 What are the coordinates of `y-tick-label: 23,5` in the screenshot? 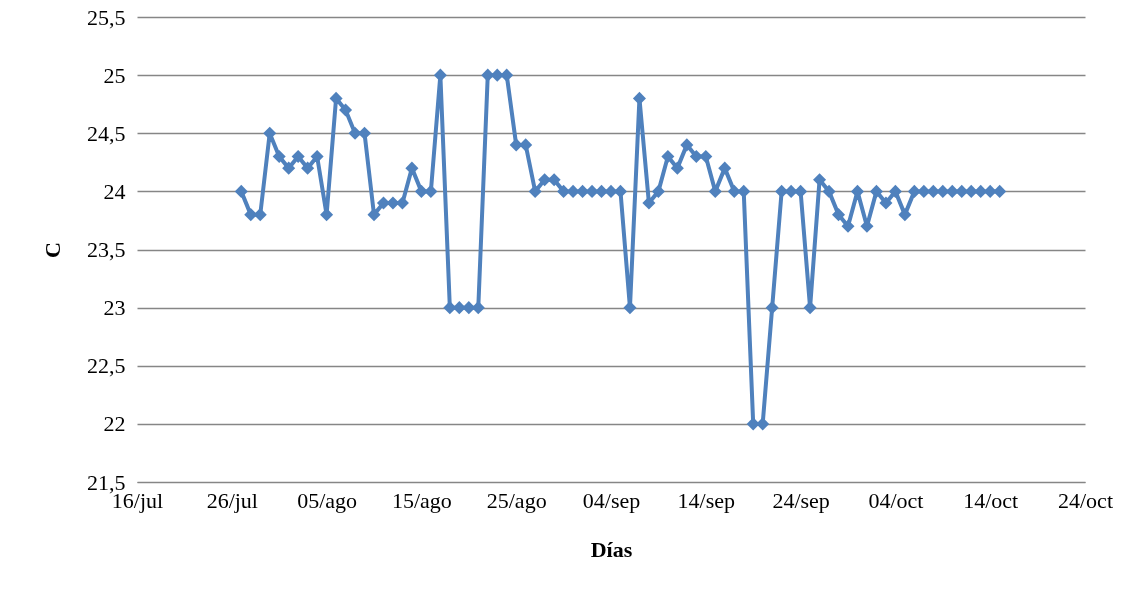 It's located at (106, 249).